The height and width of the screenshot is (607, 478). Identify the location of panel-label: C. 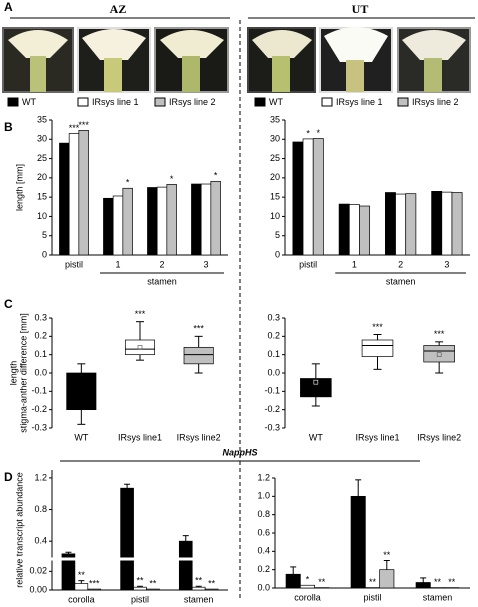
(8, 304).